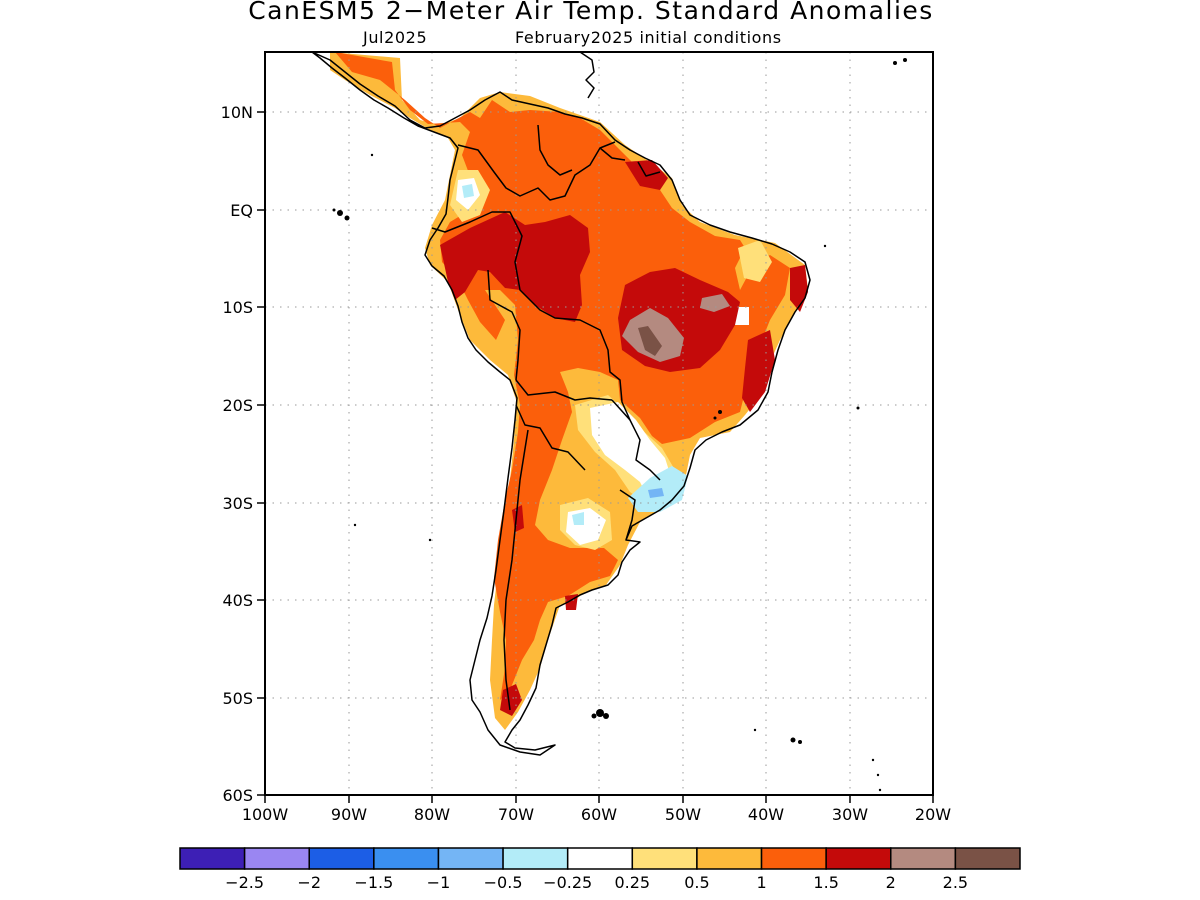 This screenshot has width=1200, height=900. I want to click on colorbar-label: −0.25, so click(567, 882).